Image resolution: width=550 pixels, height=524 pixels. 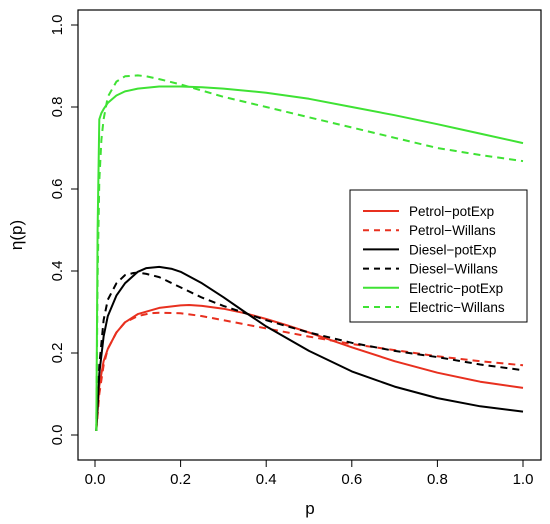 What do you see at coordinates (180, 479) in the screenshot?
I see `x-tick-label: 0.2` at bounding box center [180, 479].